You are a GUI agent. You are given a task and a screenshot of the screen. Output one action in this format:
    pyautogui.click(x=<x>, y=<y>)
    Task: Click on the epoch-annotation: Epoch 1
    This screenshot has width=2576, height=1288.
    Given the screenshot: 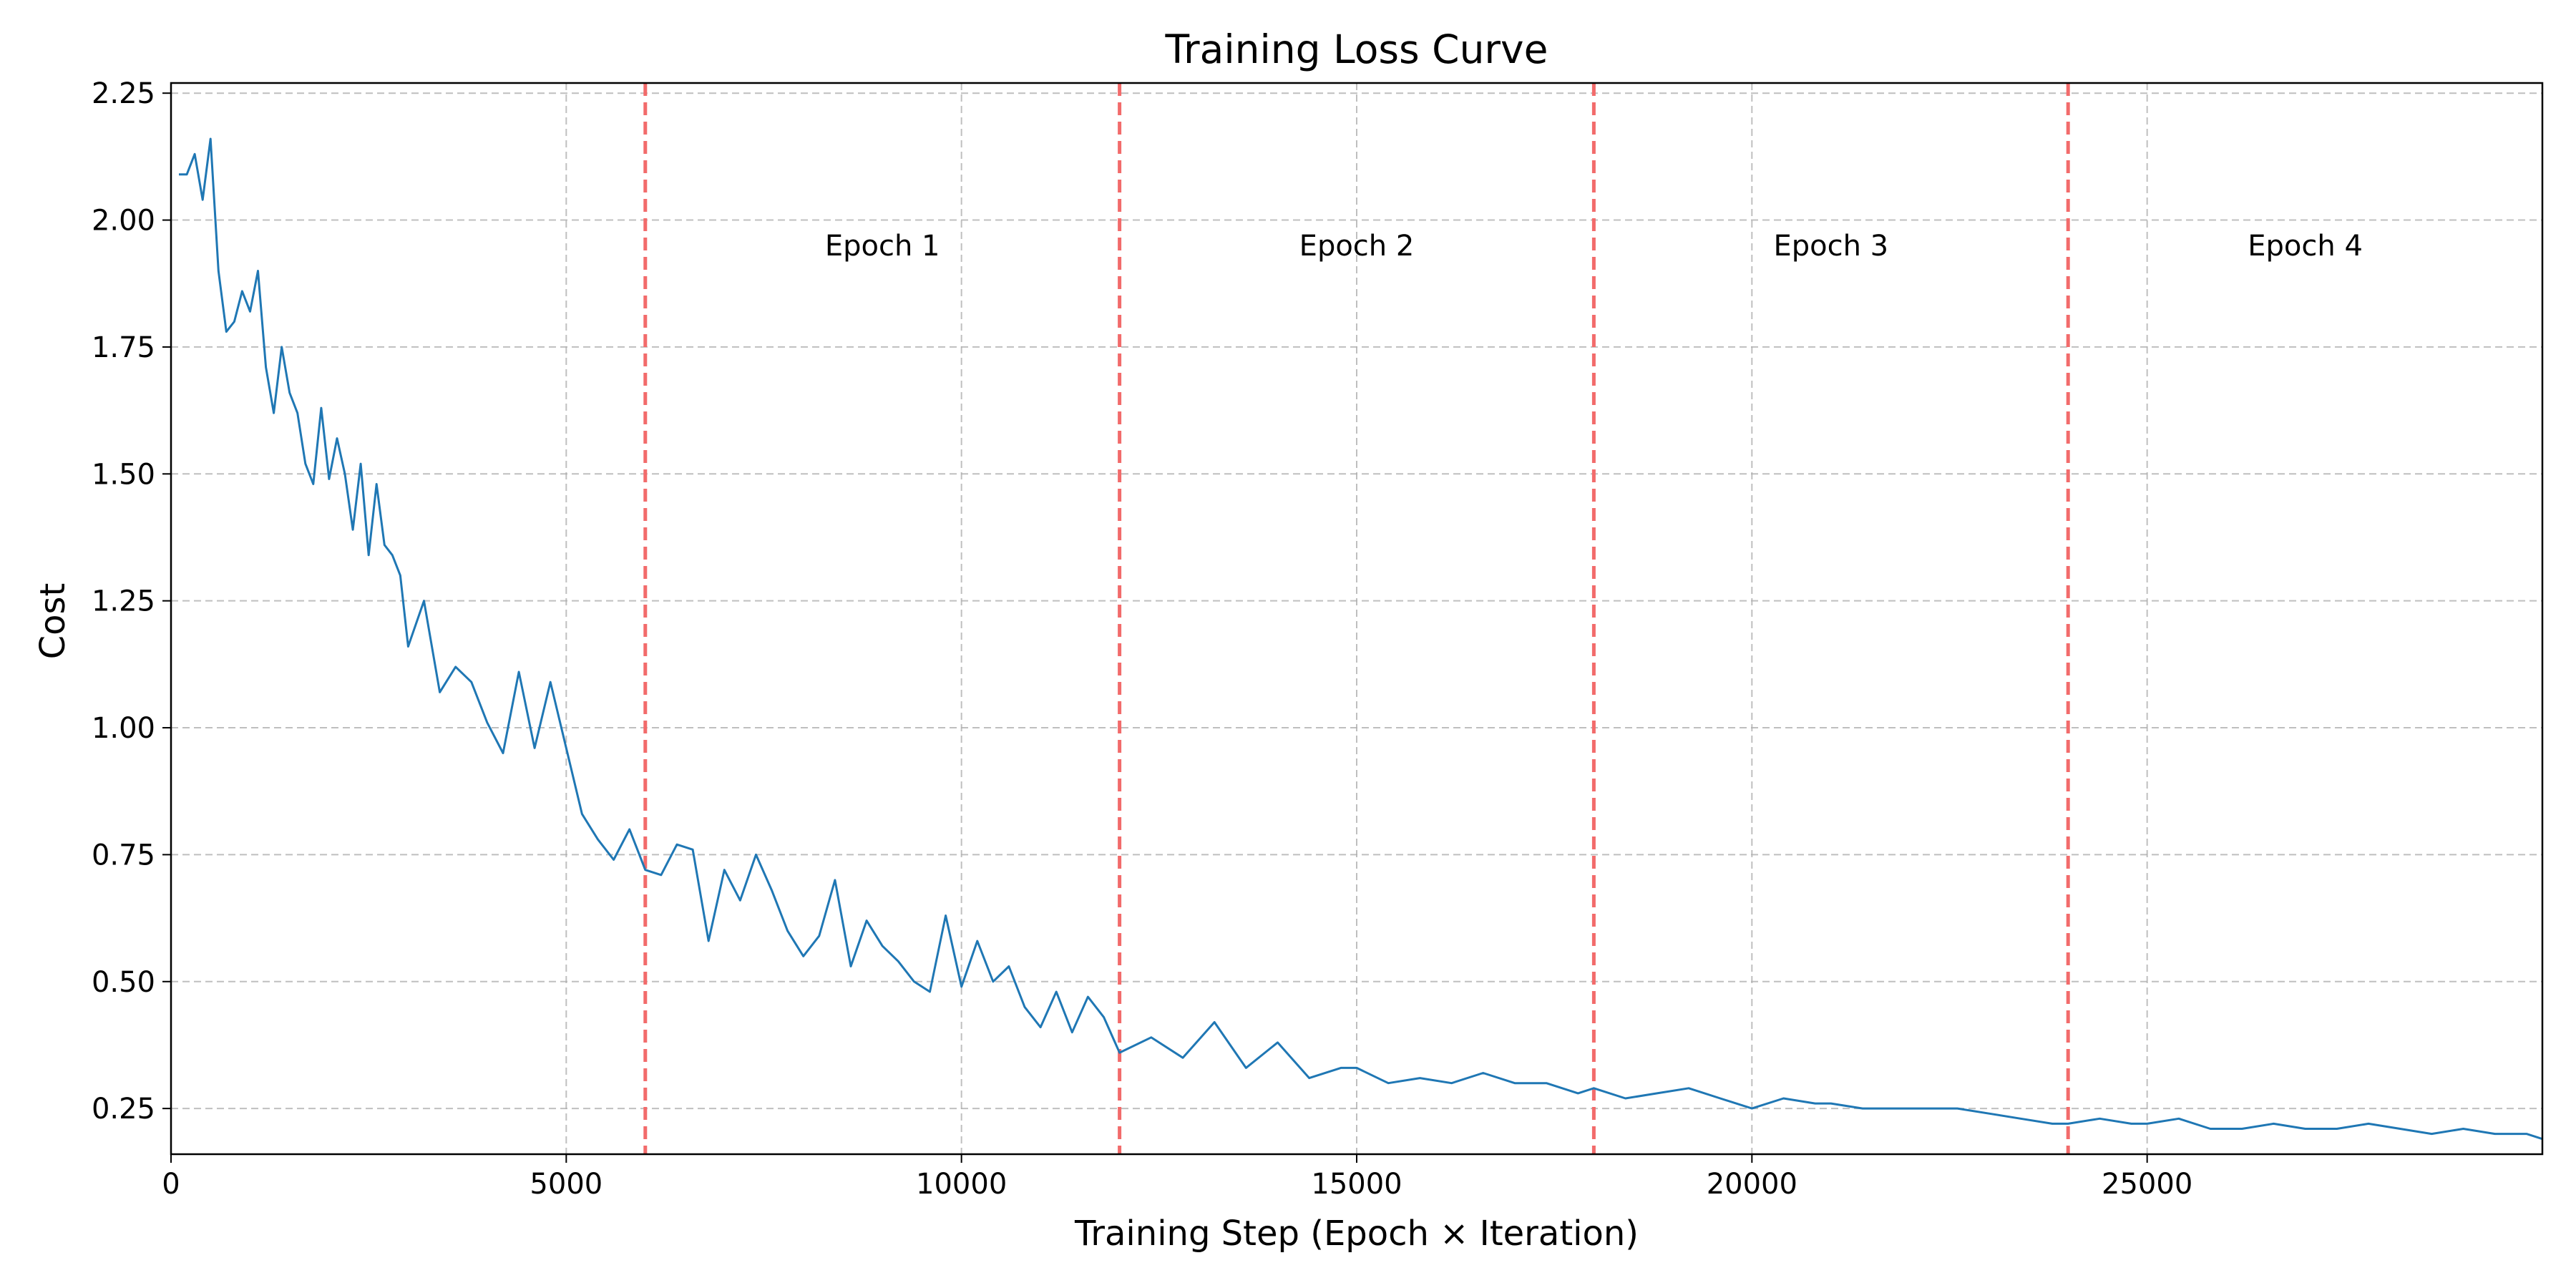 What is the action you would take?
    pyautogui.click(x=882, y=246)
    